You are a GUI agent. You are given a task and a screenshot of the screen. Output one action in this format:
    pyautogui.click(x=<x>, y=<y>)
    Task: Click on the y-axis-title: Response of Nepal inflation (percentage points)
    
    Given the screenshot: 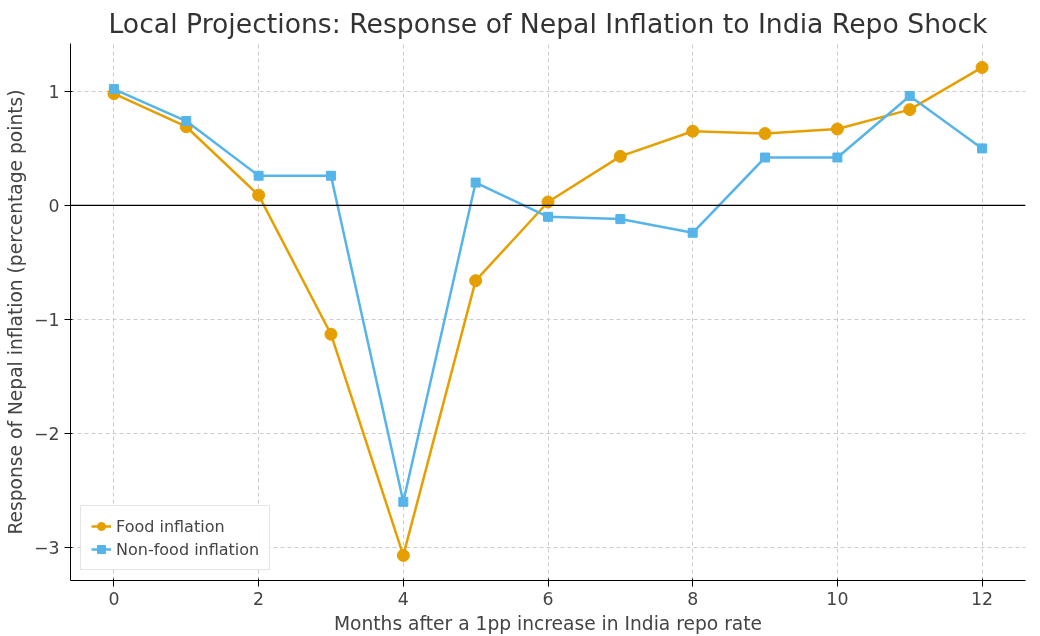 What is the action you would take?
    pyautogui.click(x=15, y=312)
    